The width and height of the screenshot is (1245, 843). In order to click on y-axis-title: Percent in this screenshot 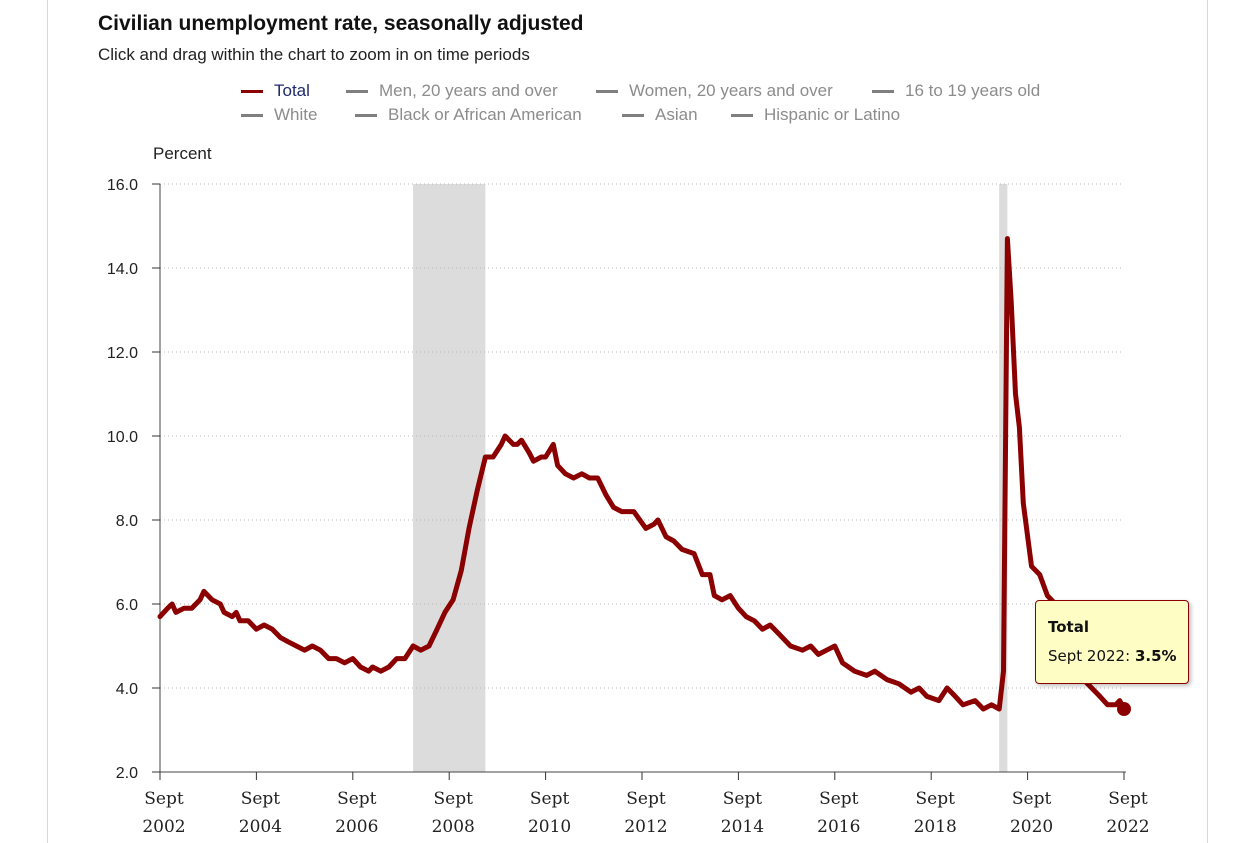, I will do `click(182, 153)`.